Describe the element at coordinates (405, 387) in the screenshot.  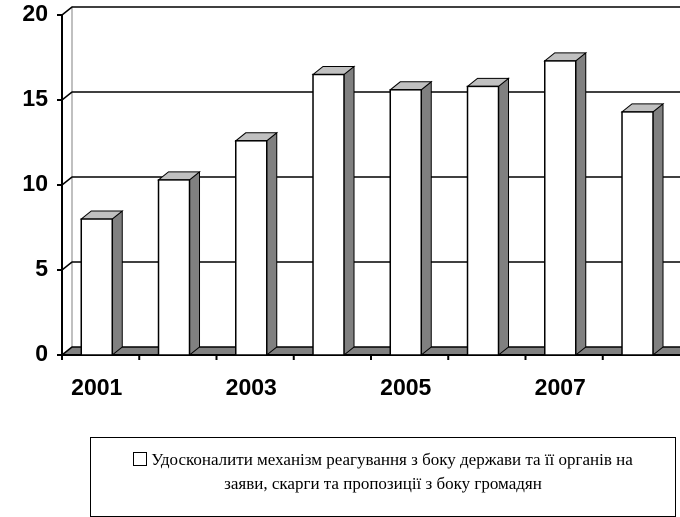
I see `x-tick-label: 2005` at that location.